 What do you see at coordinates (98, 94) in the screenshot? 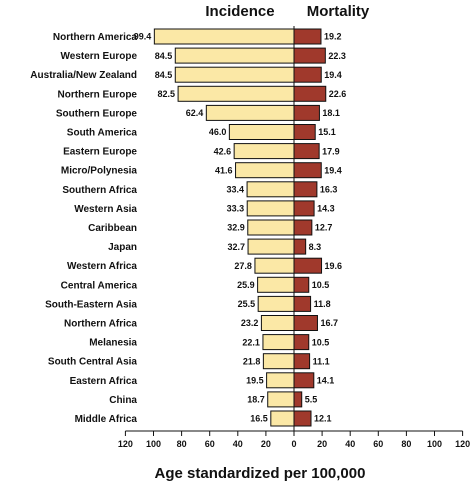
I see `category-label: Northern Europe` at bounding box center [98, 94].